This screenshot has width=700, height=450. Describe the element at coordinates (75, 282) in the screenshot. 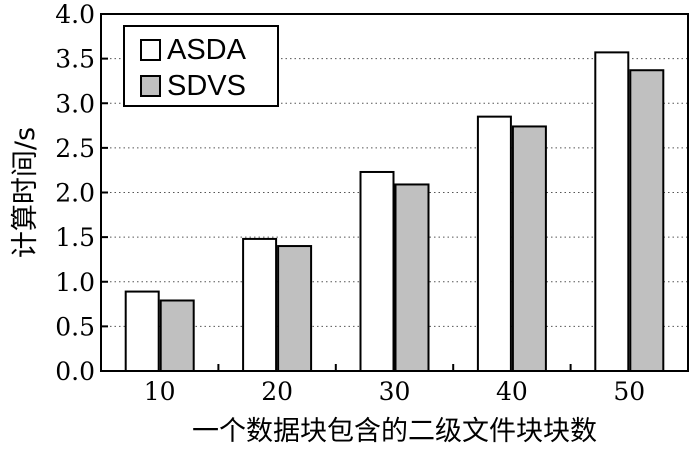

I see `y-tick-label: 1.0` at that location.